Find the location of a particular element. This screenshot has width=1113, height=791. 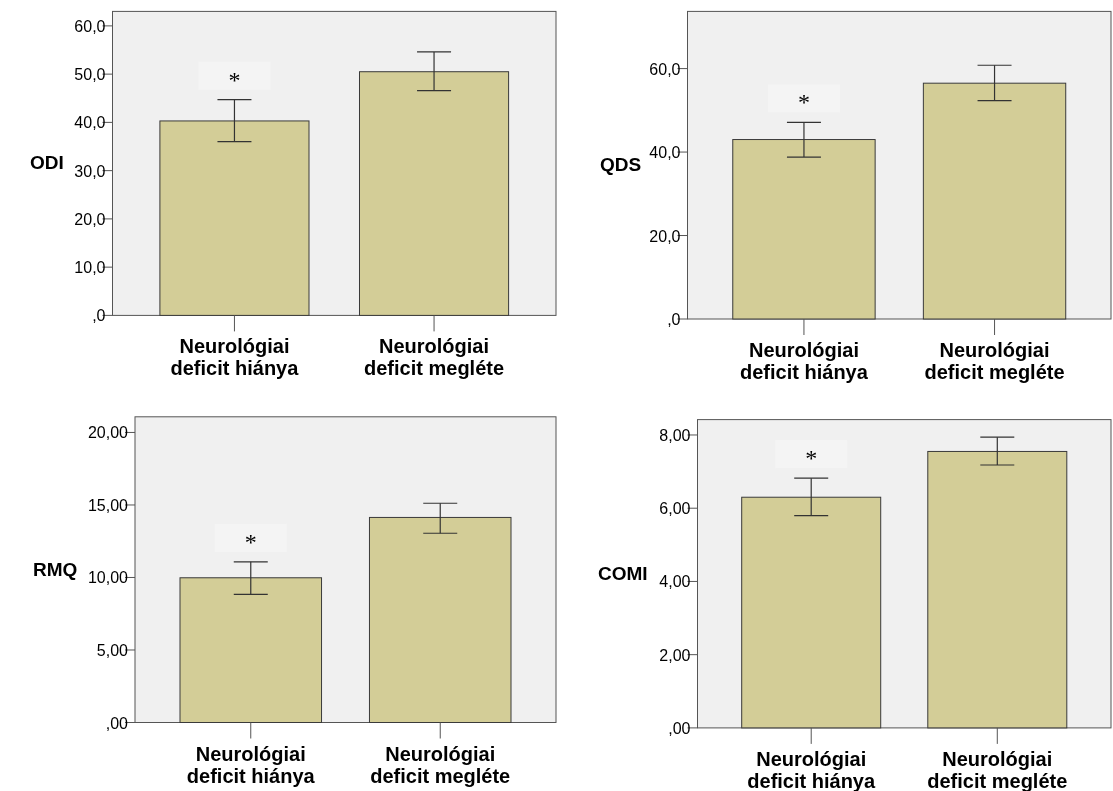

y-tick-label: 30,0 is located at coordinates (90, 171).